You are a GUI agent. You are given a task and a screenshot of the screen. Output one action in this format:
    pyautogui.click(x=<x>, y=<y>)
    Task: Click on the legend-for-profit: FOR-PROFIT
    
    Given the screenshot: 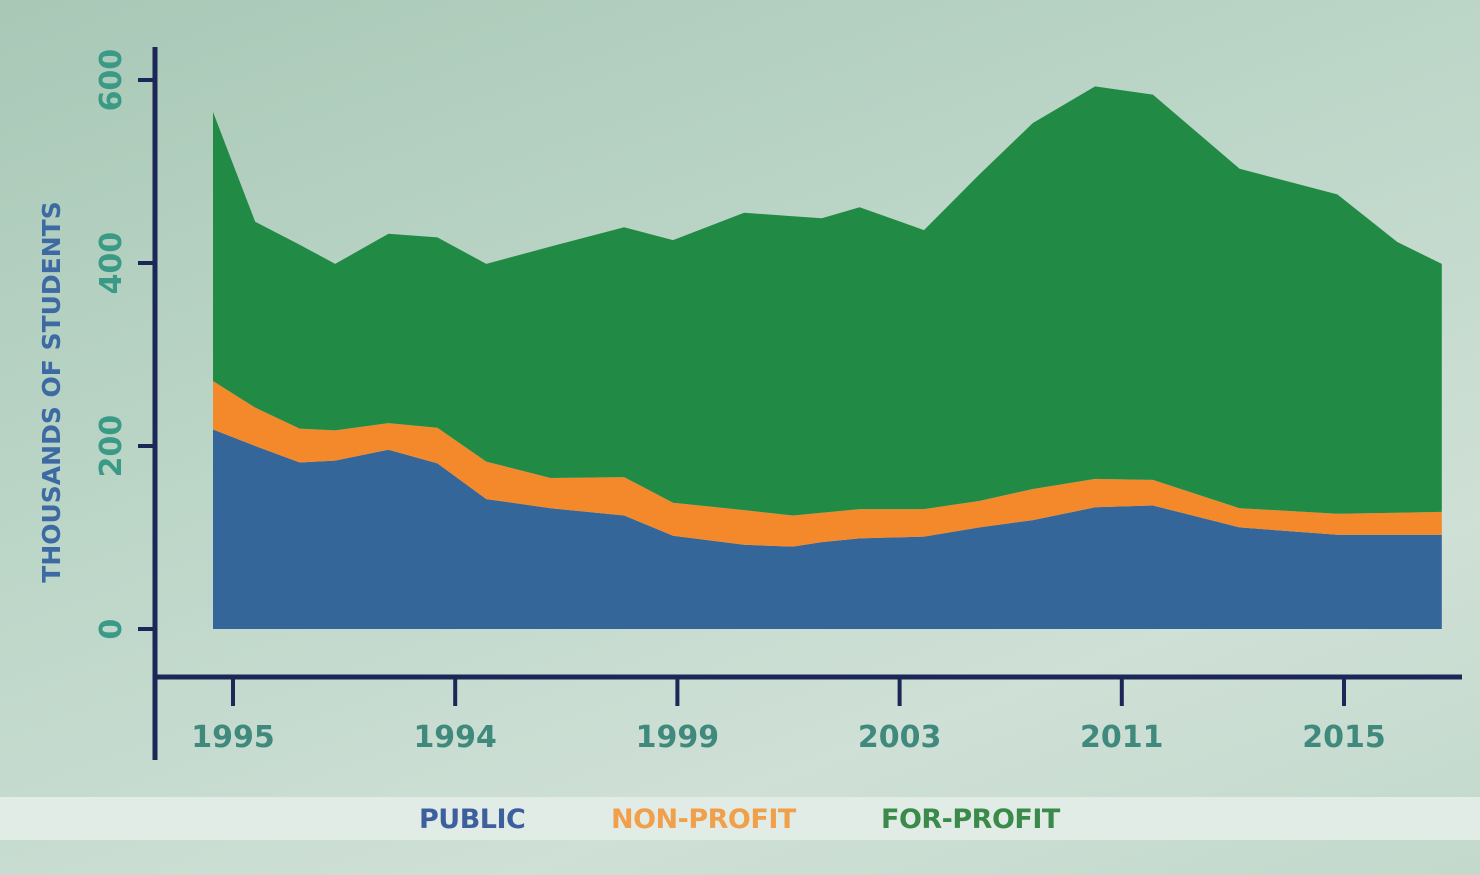 What is the action you would take?
    pyautogui.click(x=970, y=819)
    